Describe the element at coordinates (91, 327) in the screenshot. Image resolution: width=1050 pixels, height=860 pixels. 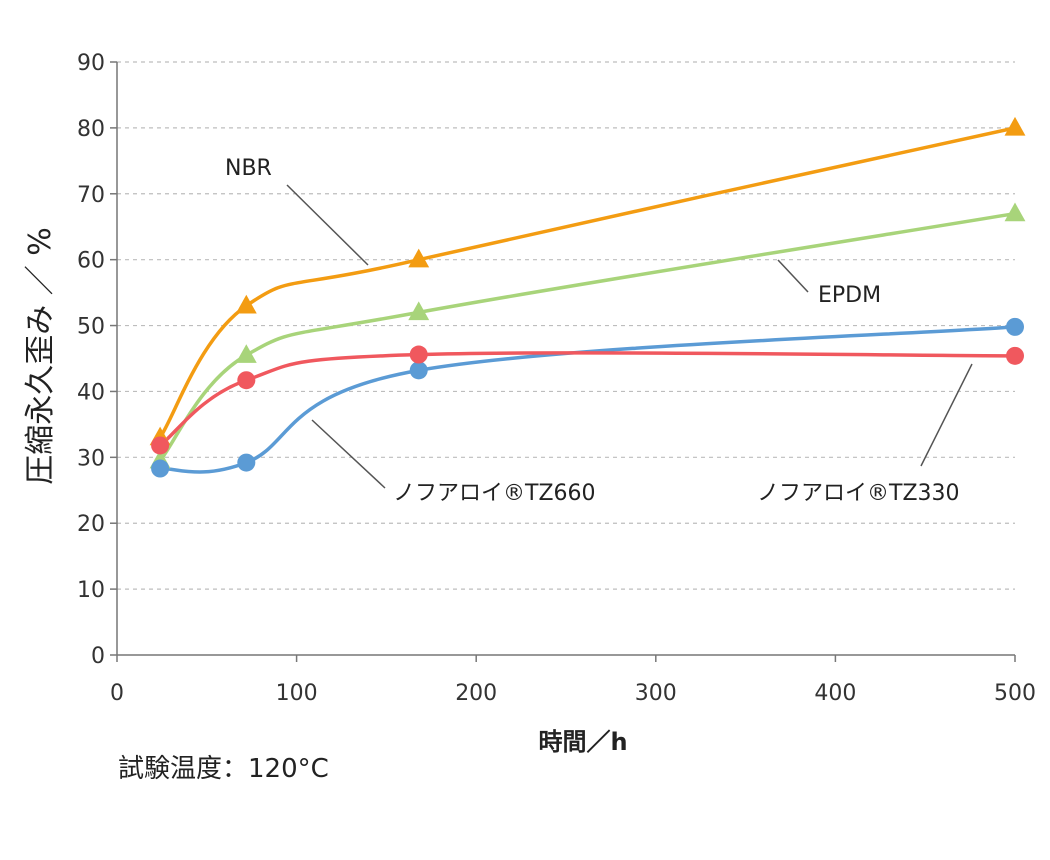
I see `y-tick-label: 50` at that location.